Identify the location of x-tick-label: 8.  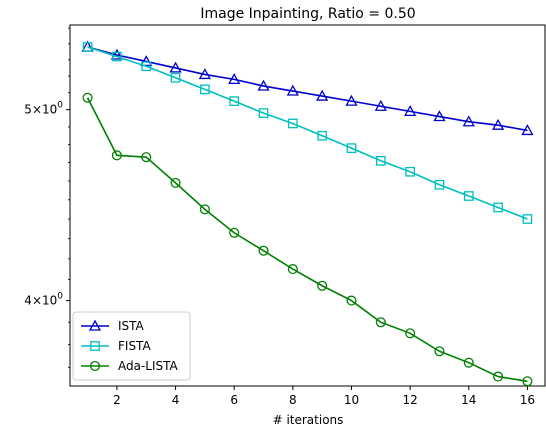
(293, 400).